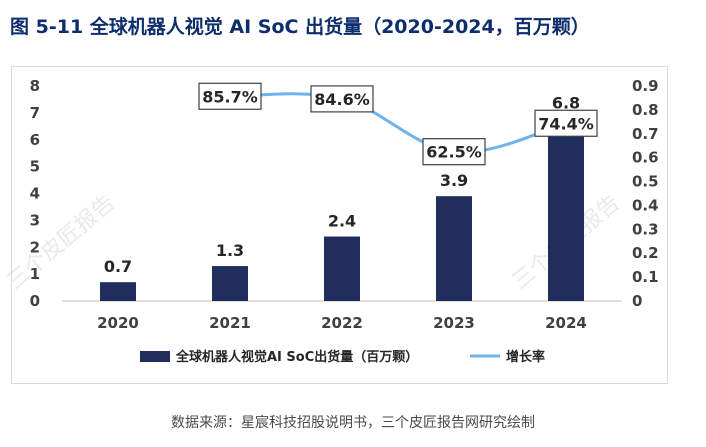 This screenshot has width=706, height=447. What do you see at coordinates (525, 357) in the screenshot?
I see `legend-line-label: 增长率` at bounding box center [525, 357].